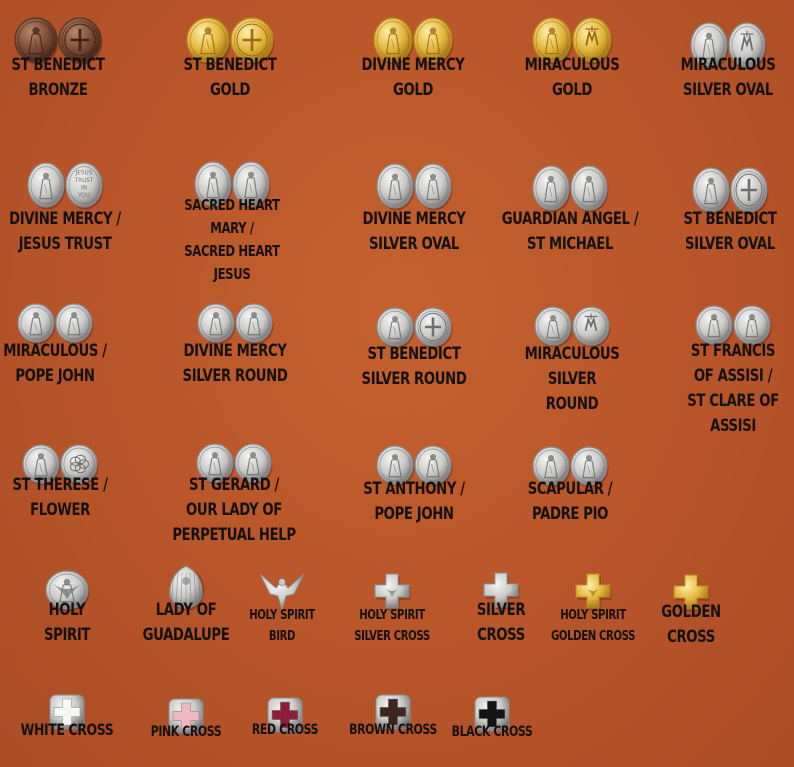 The height and width of the screenshot is (767, 794). What do you see at coordinates (41, 464) in the screenshot?
I see `st-therese-medal-icon` at bounding box center [41, 464].